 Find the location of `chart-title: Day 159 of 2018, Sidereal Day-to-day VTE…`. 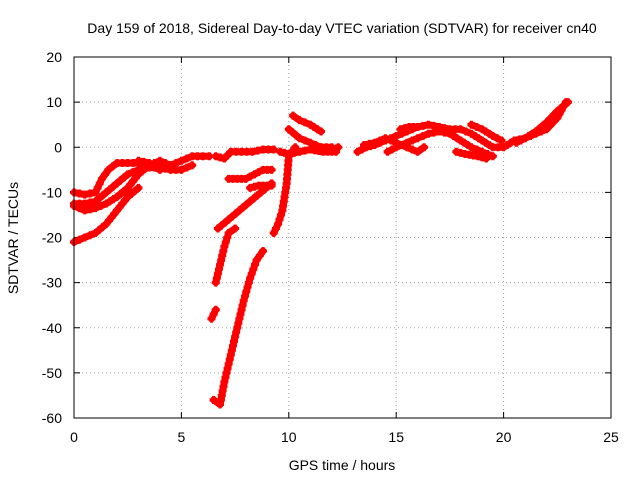

chart-title: Day 159 of 2018, Sidereal Day-to-day VTE… is located at coordinates (342, 28).